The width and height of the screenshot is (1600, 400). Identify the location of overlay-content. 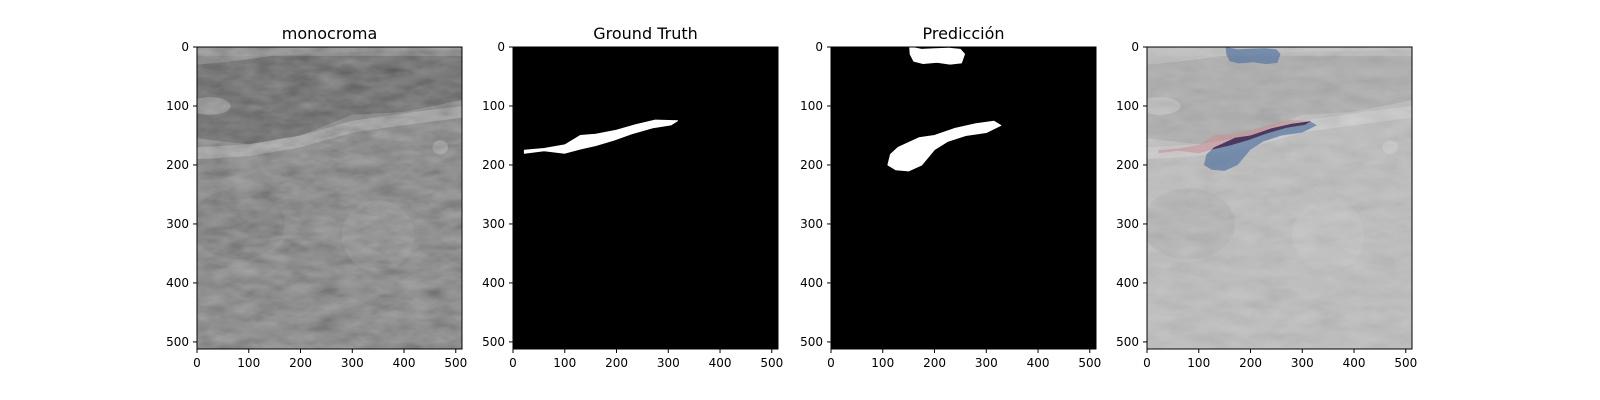
(1279, 198).